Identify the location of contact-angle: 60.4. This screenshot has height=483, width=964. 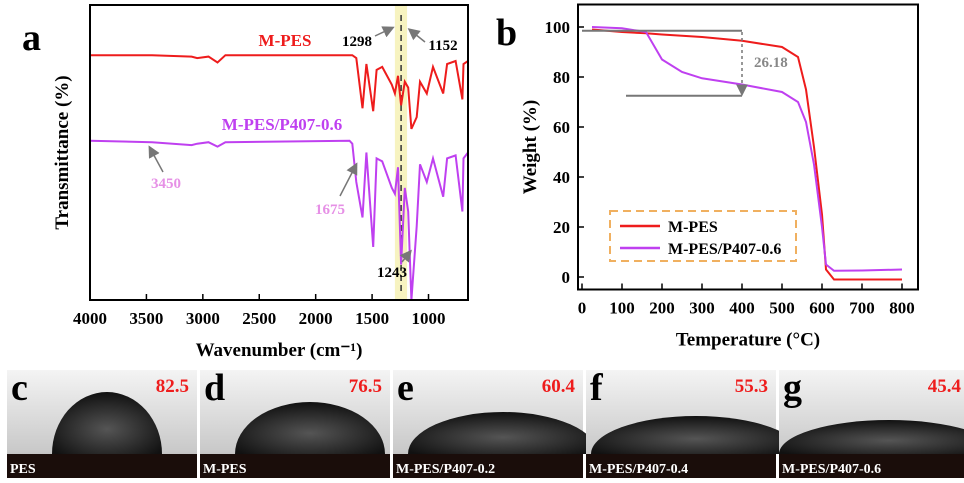
(559, 386).